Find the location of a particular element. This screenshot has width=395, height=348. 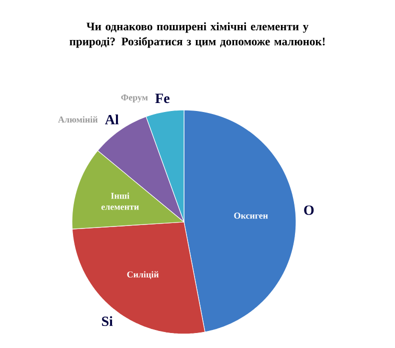

text: Al is located at coordinates (112, 119).